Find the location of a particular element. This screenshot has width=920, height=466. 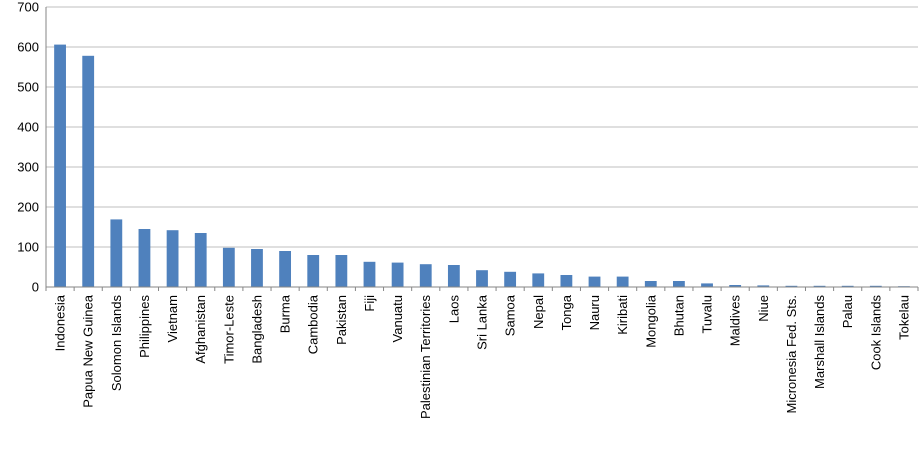

x-category-label: Niue is located at coordinates (763, 308).